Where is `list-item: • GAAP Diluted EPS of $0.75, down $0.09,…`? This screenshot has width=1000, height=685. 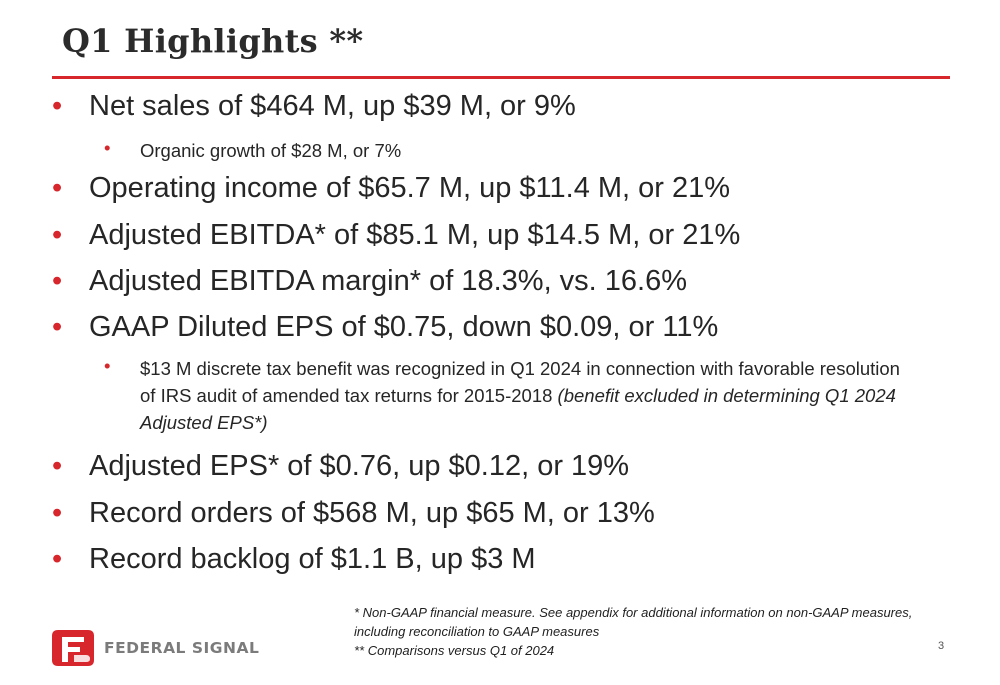
list-item: • GAAP Diluted EPS of $0.75, down $0.09,… is located at coordinates (385, 327).